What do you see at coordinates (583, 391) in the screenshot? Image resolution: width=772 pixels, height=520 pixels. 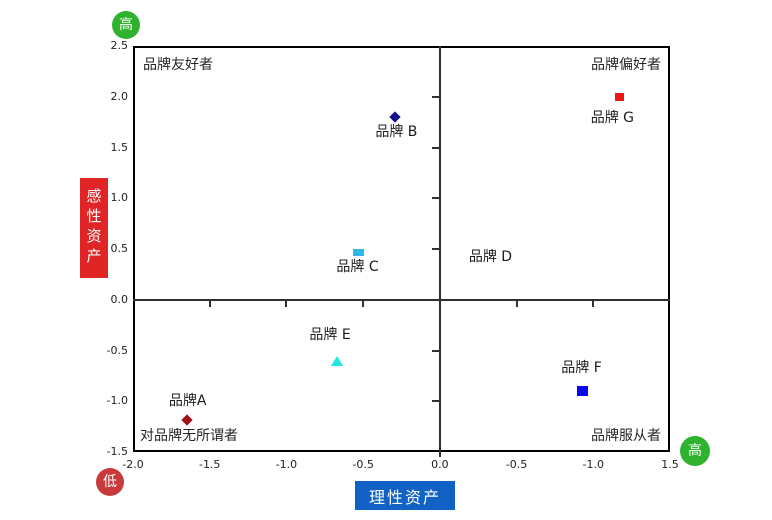 I see `point-marker-F` at bounding box center [583, 391].